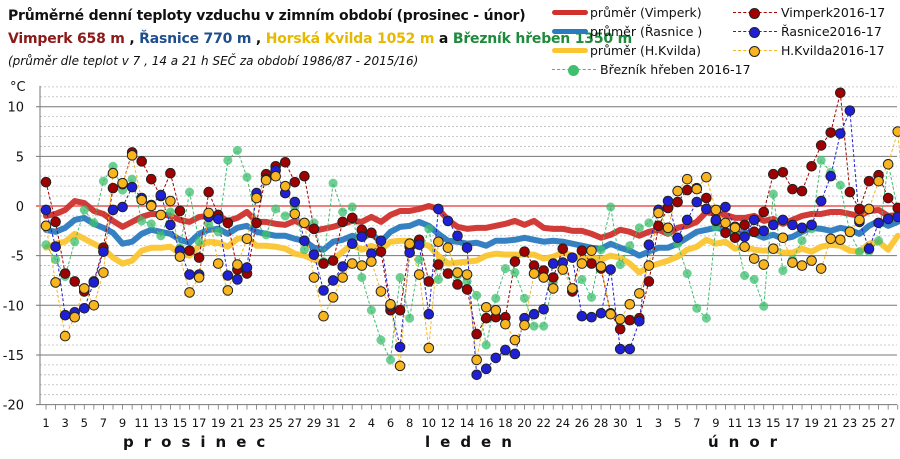 The height and width of the screenshot is (459, 900). I want to click on month-label-2: únor, so click(748, 442).